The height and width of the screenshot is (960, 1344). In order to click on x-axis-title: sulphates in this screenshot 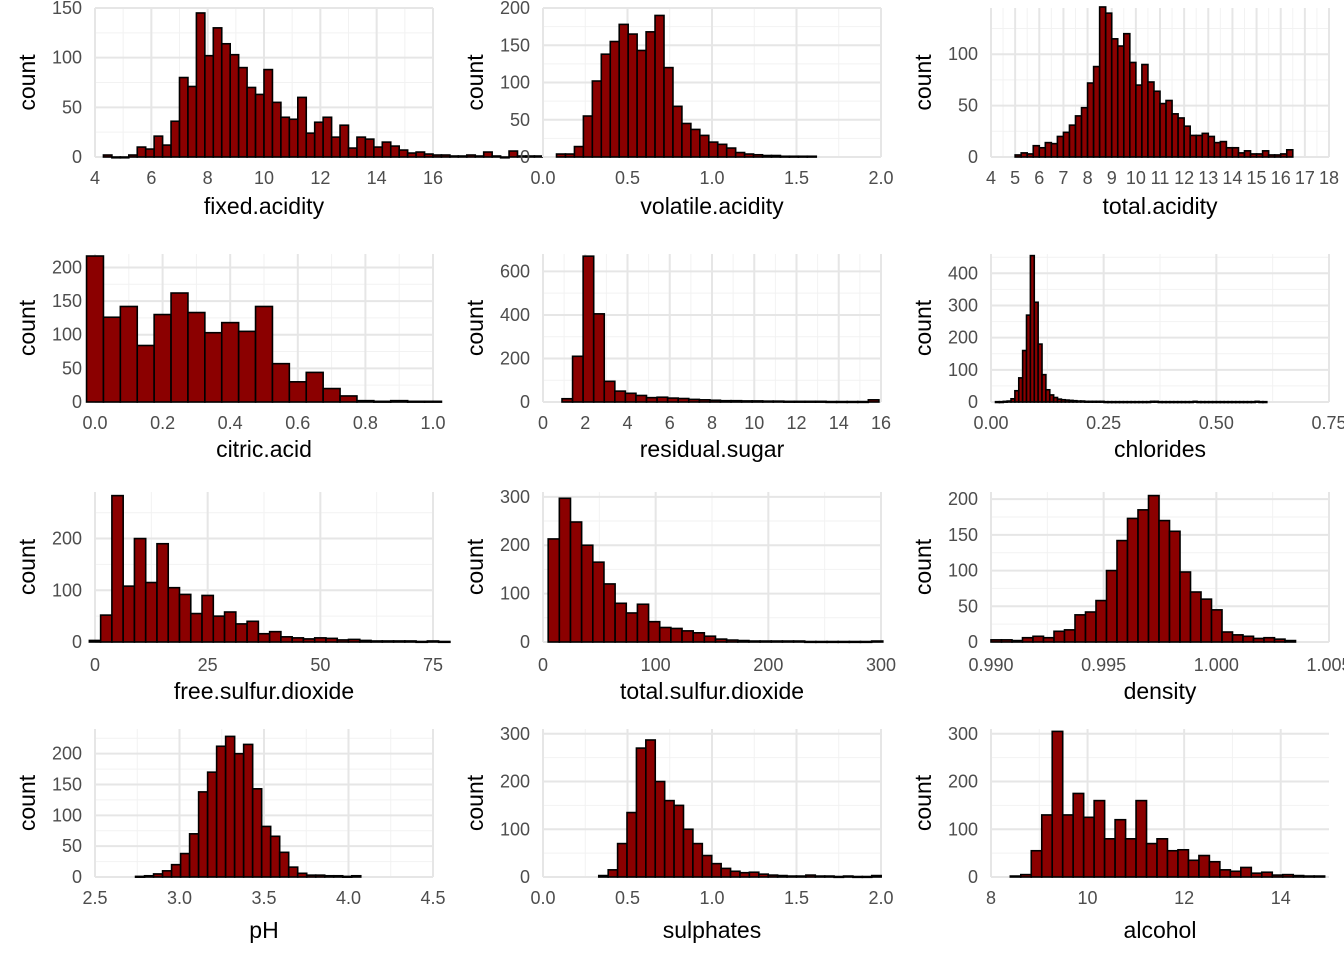, I will do `click(712, 930)`.